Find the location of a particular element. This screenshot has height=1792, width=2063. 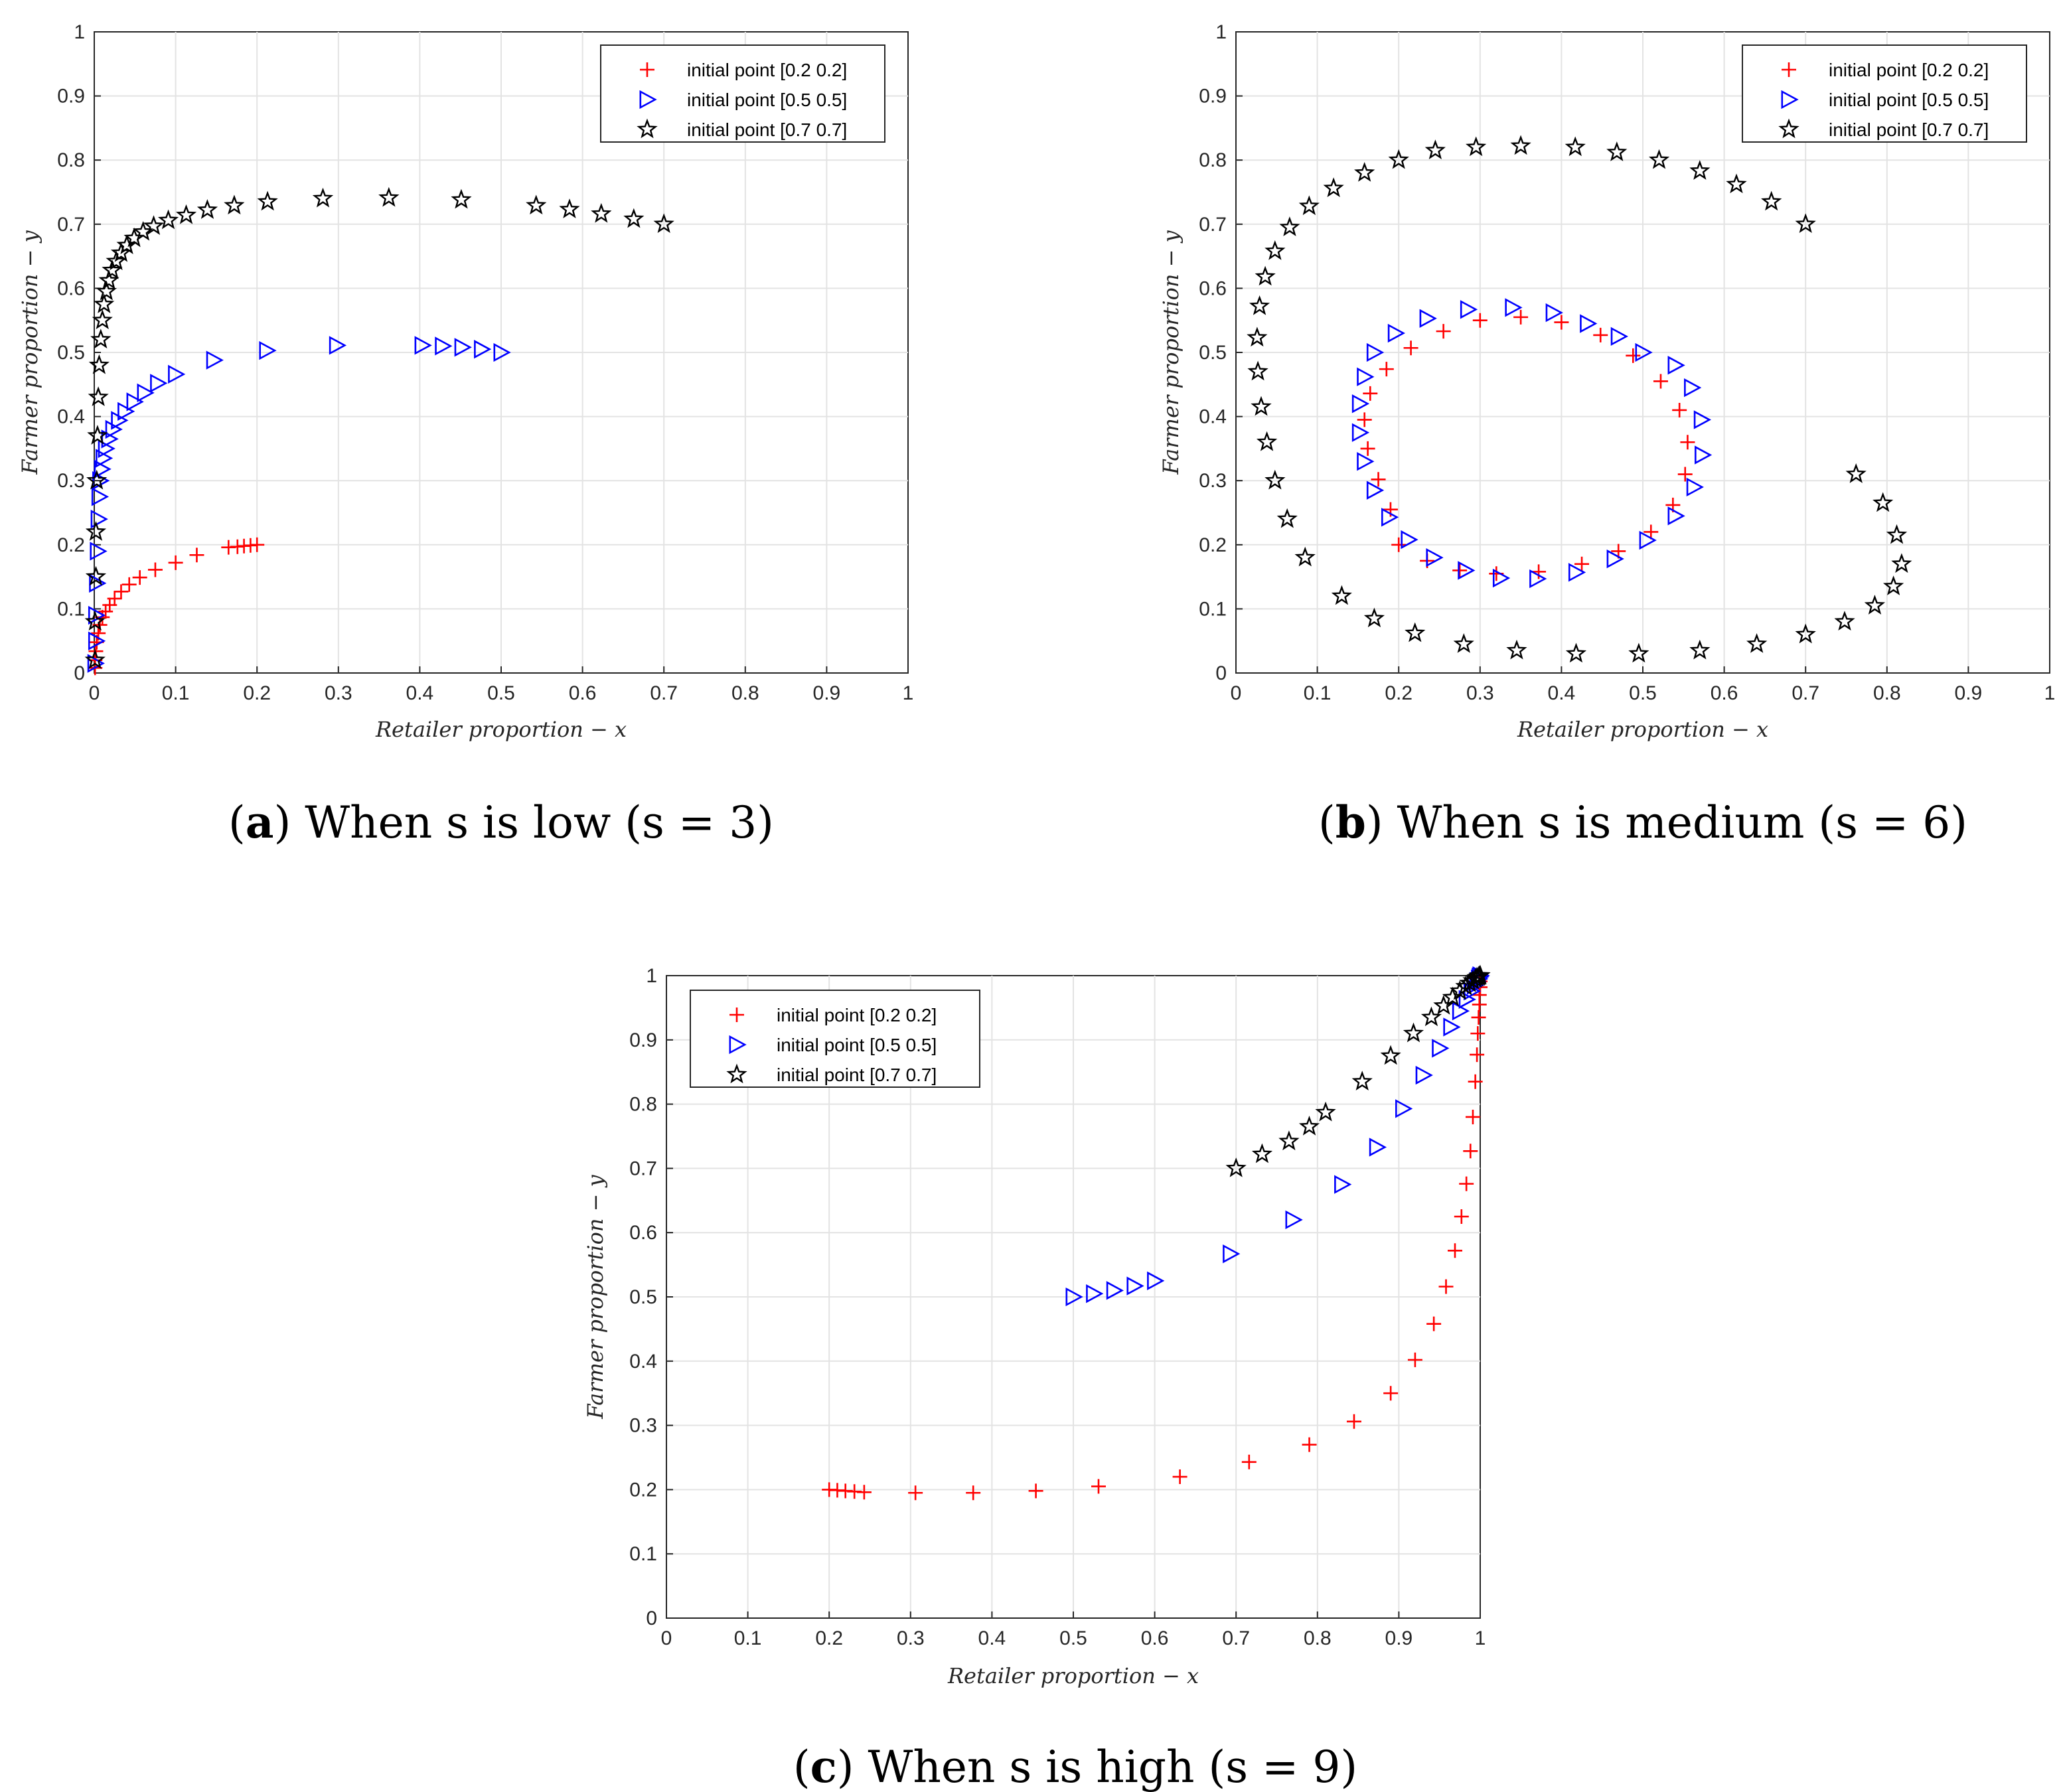

x-tick-label-c: 0.7 is located at coordinates (1236, 1638).